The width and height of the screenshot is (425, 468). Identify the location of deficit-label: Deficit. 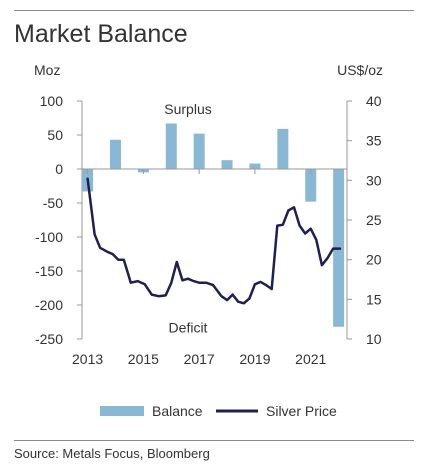
(188, 327).